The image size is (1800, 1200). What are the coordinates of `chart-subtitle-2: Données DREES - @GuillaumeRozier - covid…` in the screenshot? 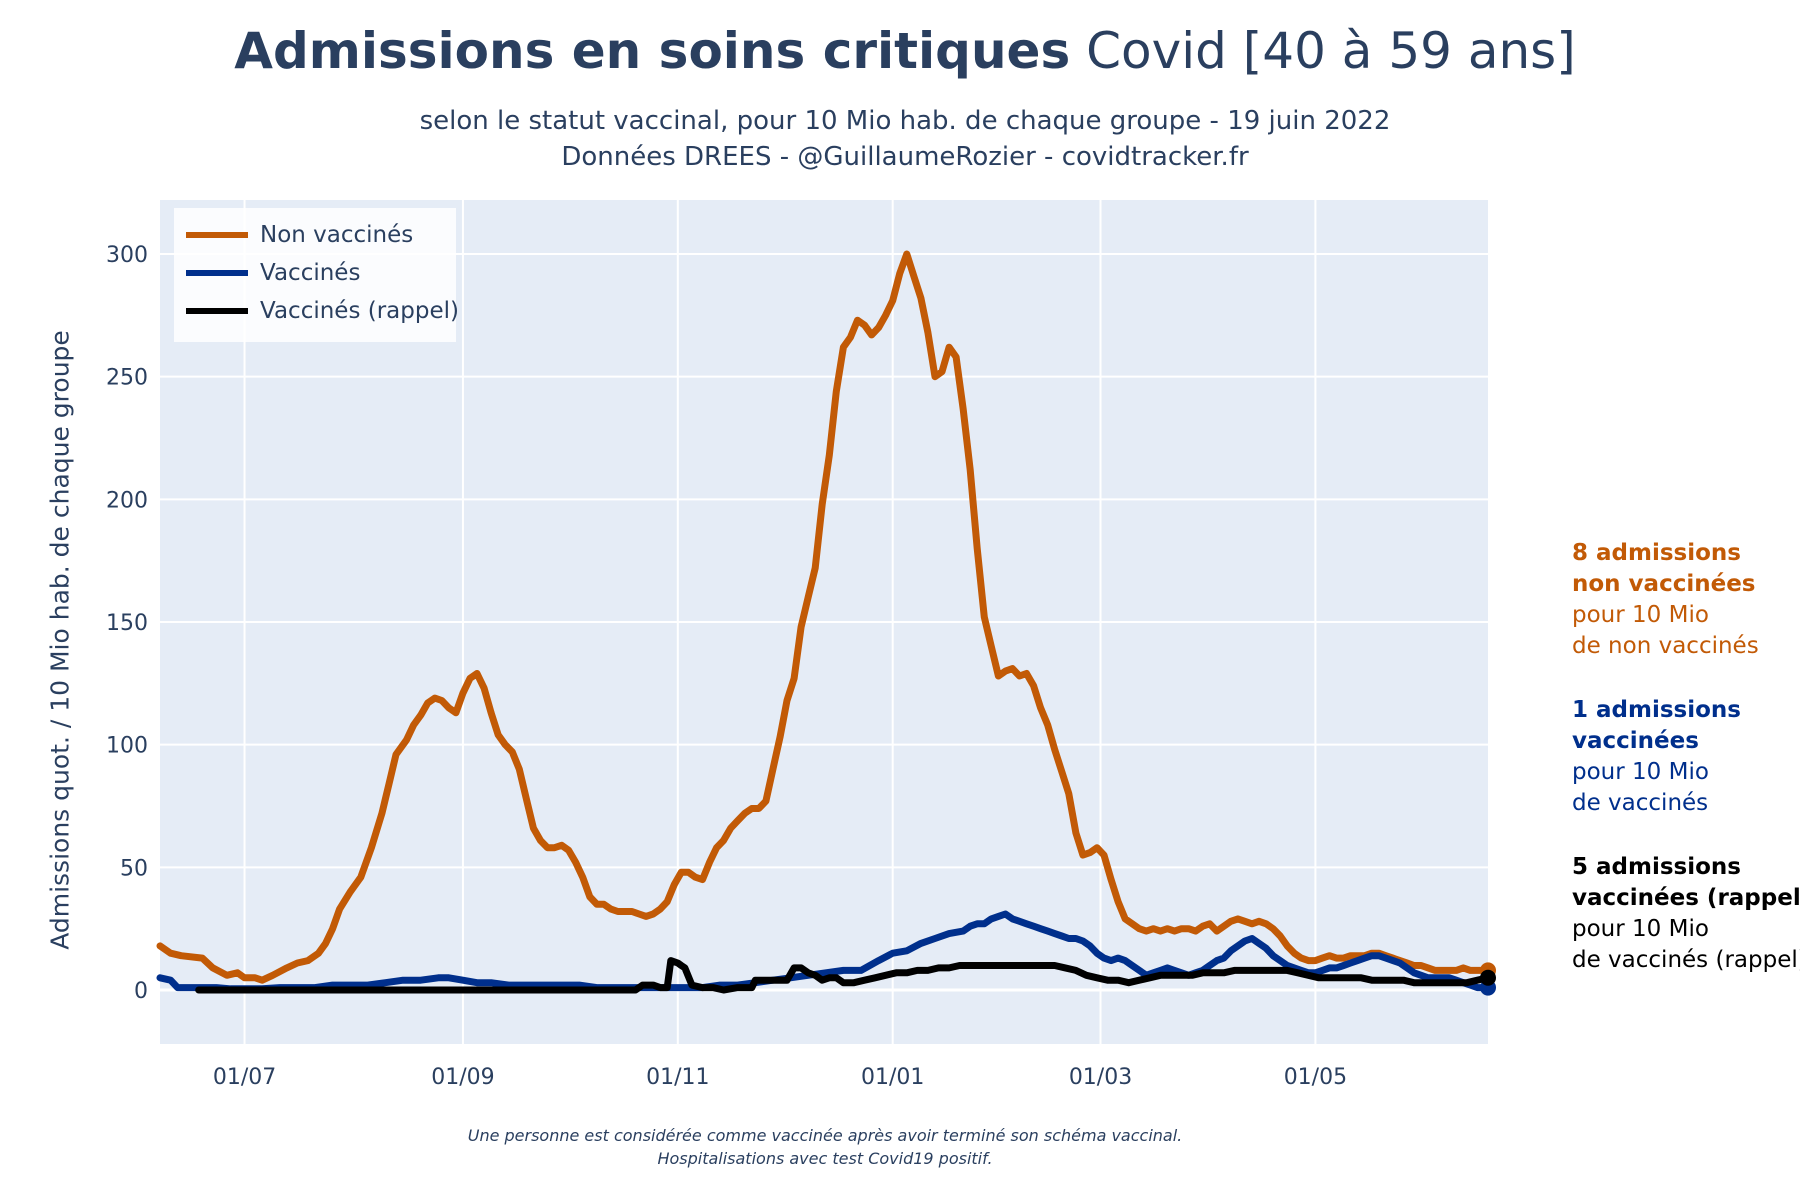 It's located at (905, 157).